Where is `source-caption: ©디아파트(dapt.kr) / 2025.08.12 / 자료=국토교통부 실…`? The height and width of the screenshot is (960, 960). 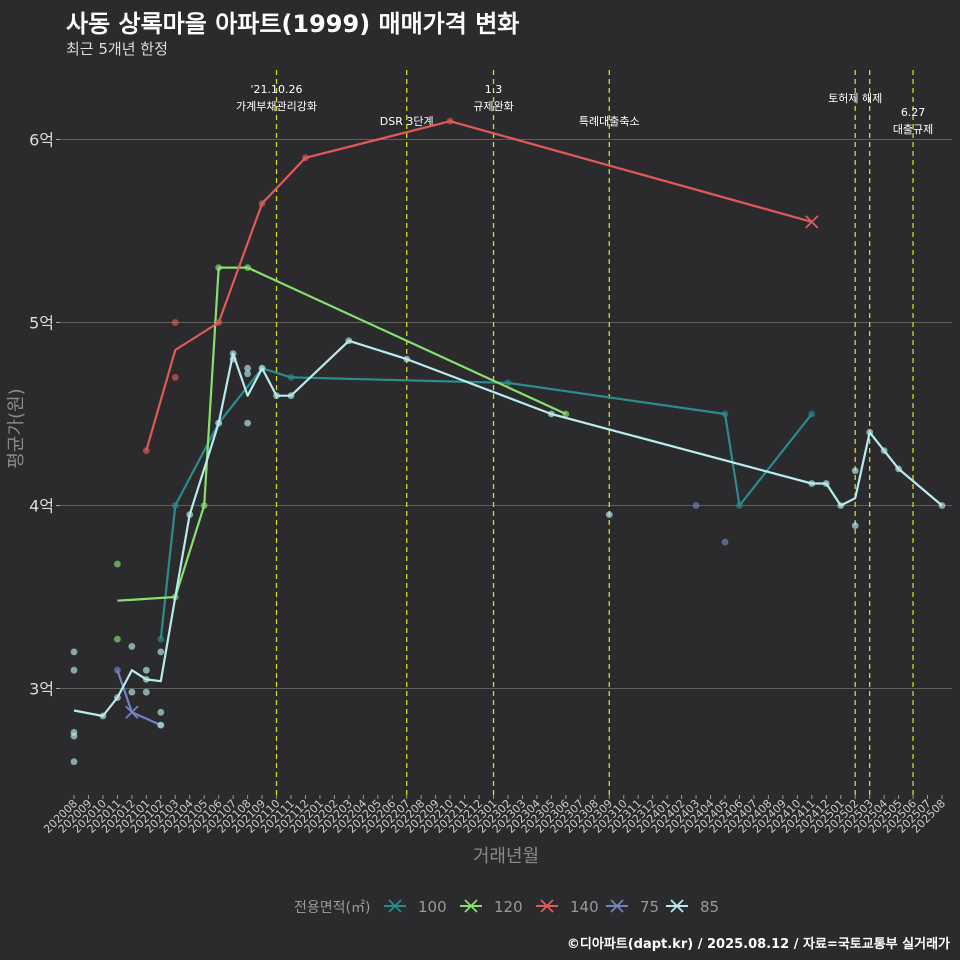
source-caption: ©디아파트(dapt.kr) / 2025.08.12 / 자료=국토교통부 실… is located at coordinates (758, 944).